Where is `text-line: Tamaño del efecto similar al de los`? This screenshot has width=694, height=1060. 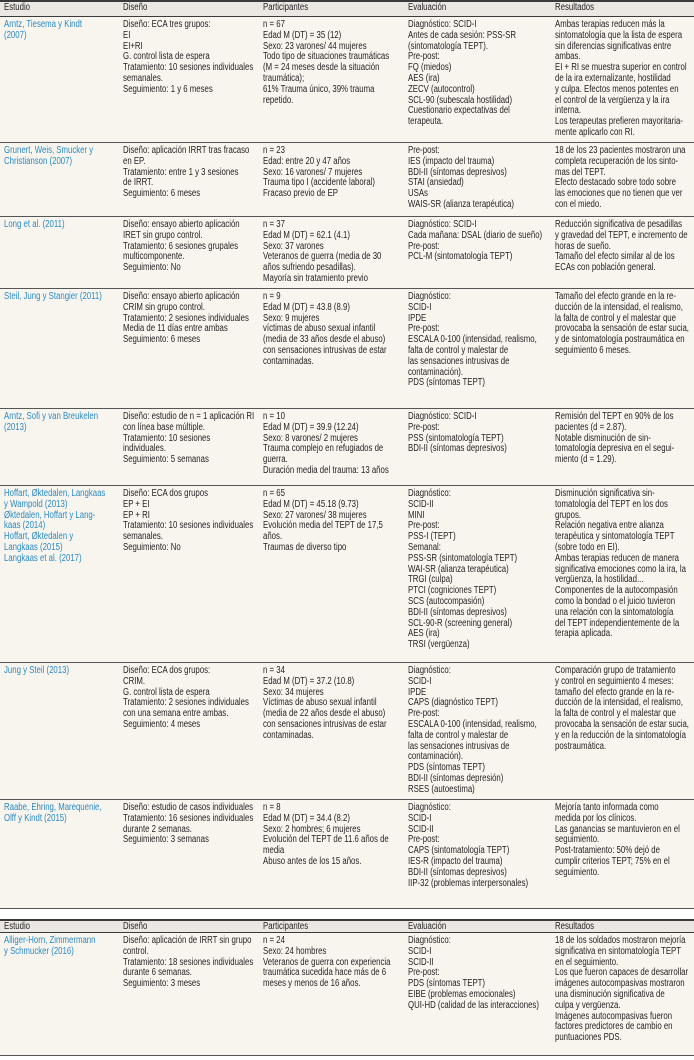
text-line: Tamaño del efecto similar al de los is located at coordinates (615, 257).